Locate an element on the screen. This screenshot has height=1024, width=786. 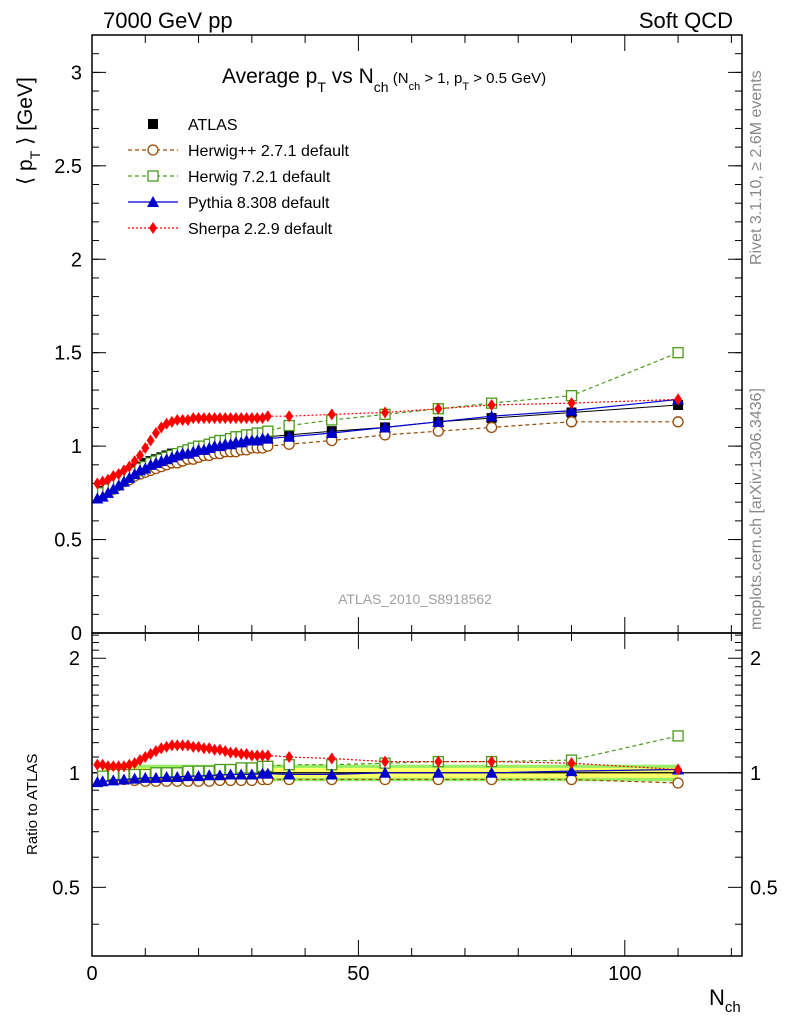
main-ytick-label: 0.5 is located at coordinates (68, 541).